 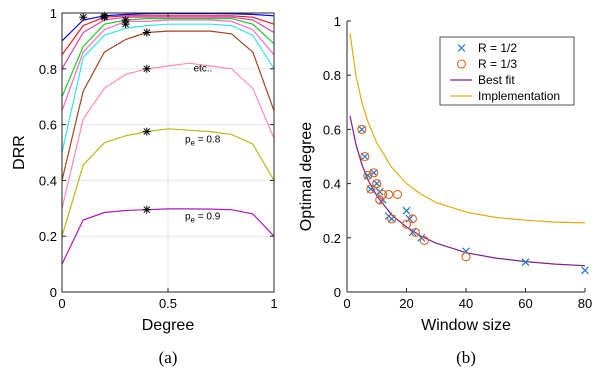 I want to click on panel-label: (b), so click(x=466, y=357).